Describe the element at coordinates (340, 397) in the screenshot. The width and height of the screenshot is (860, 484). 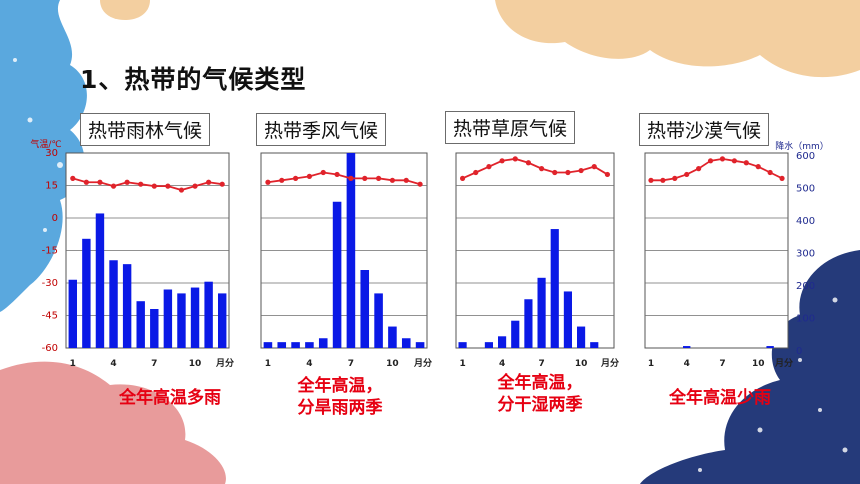
I see `desc-monsoon-text: 全年高温， 分旱雨两季` at that location.